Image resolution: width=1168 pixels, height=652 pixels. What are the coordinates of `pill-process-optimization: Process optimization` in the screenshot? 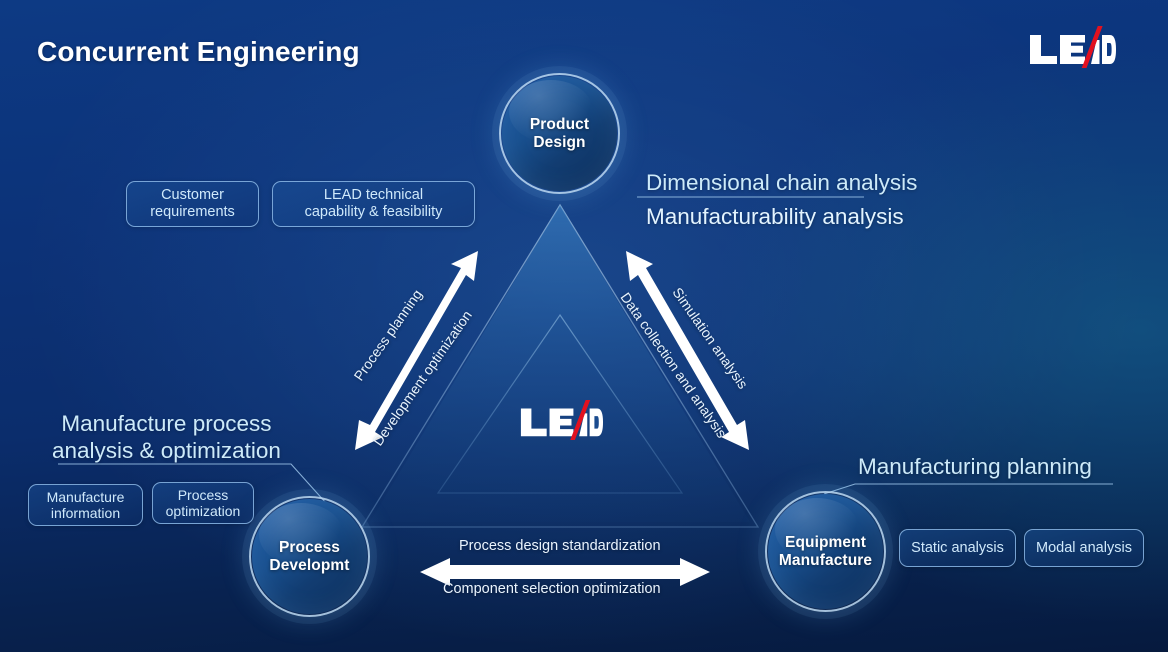 It's located at (203, 503).